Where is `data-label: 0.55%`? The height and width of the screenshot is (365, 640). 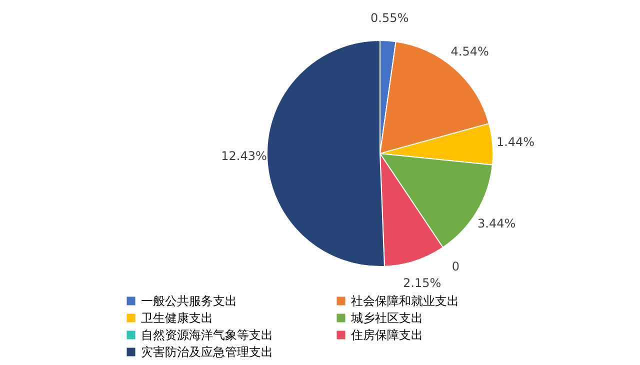
data-label: 0.55% is located at coordinates (389, 17).